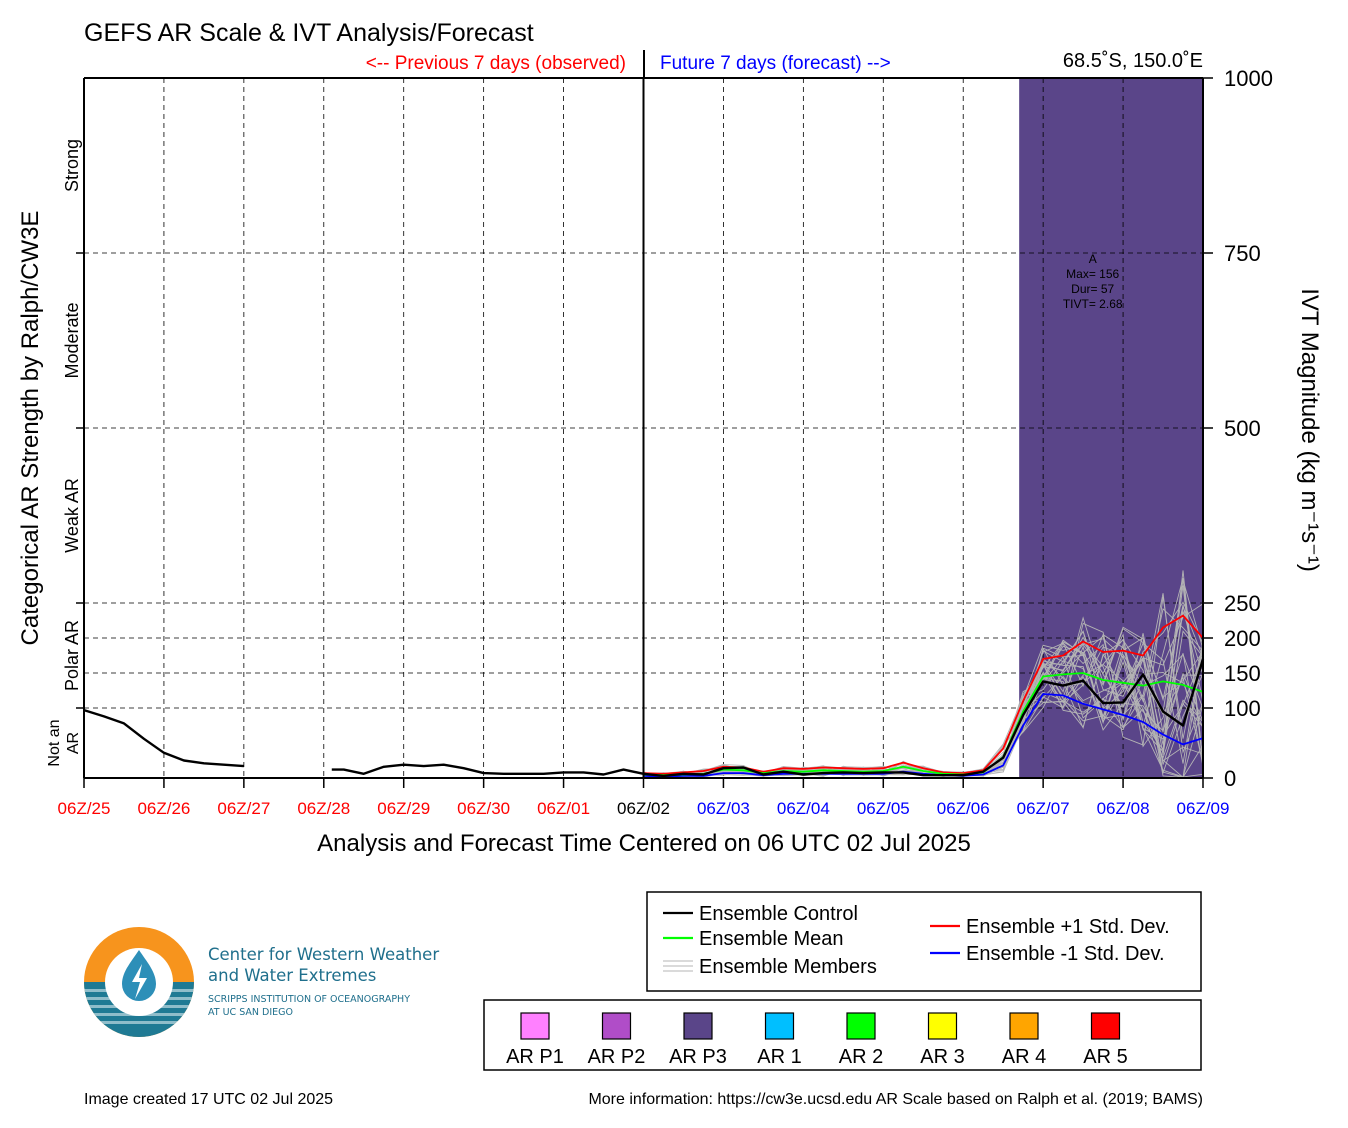  Describe the element at coordinates (72, 515) in the screenshot. I see `category-label: Weak AR` at that location.